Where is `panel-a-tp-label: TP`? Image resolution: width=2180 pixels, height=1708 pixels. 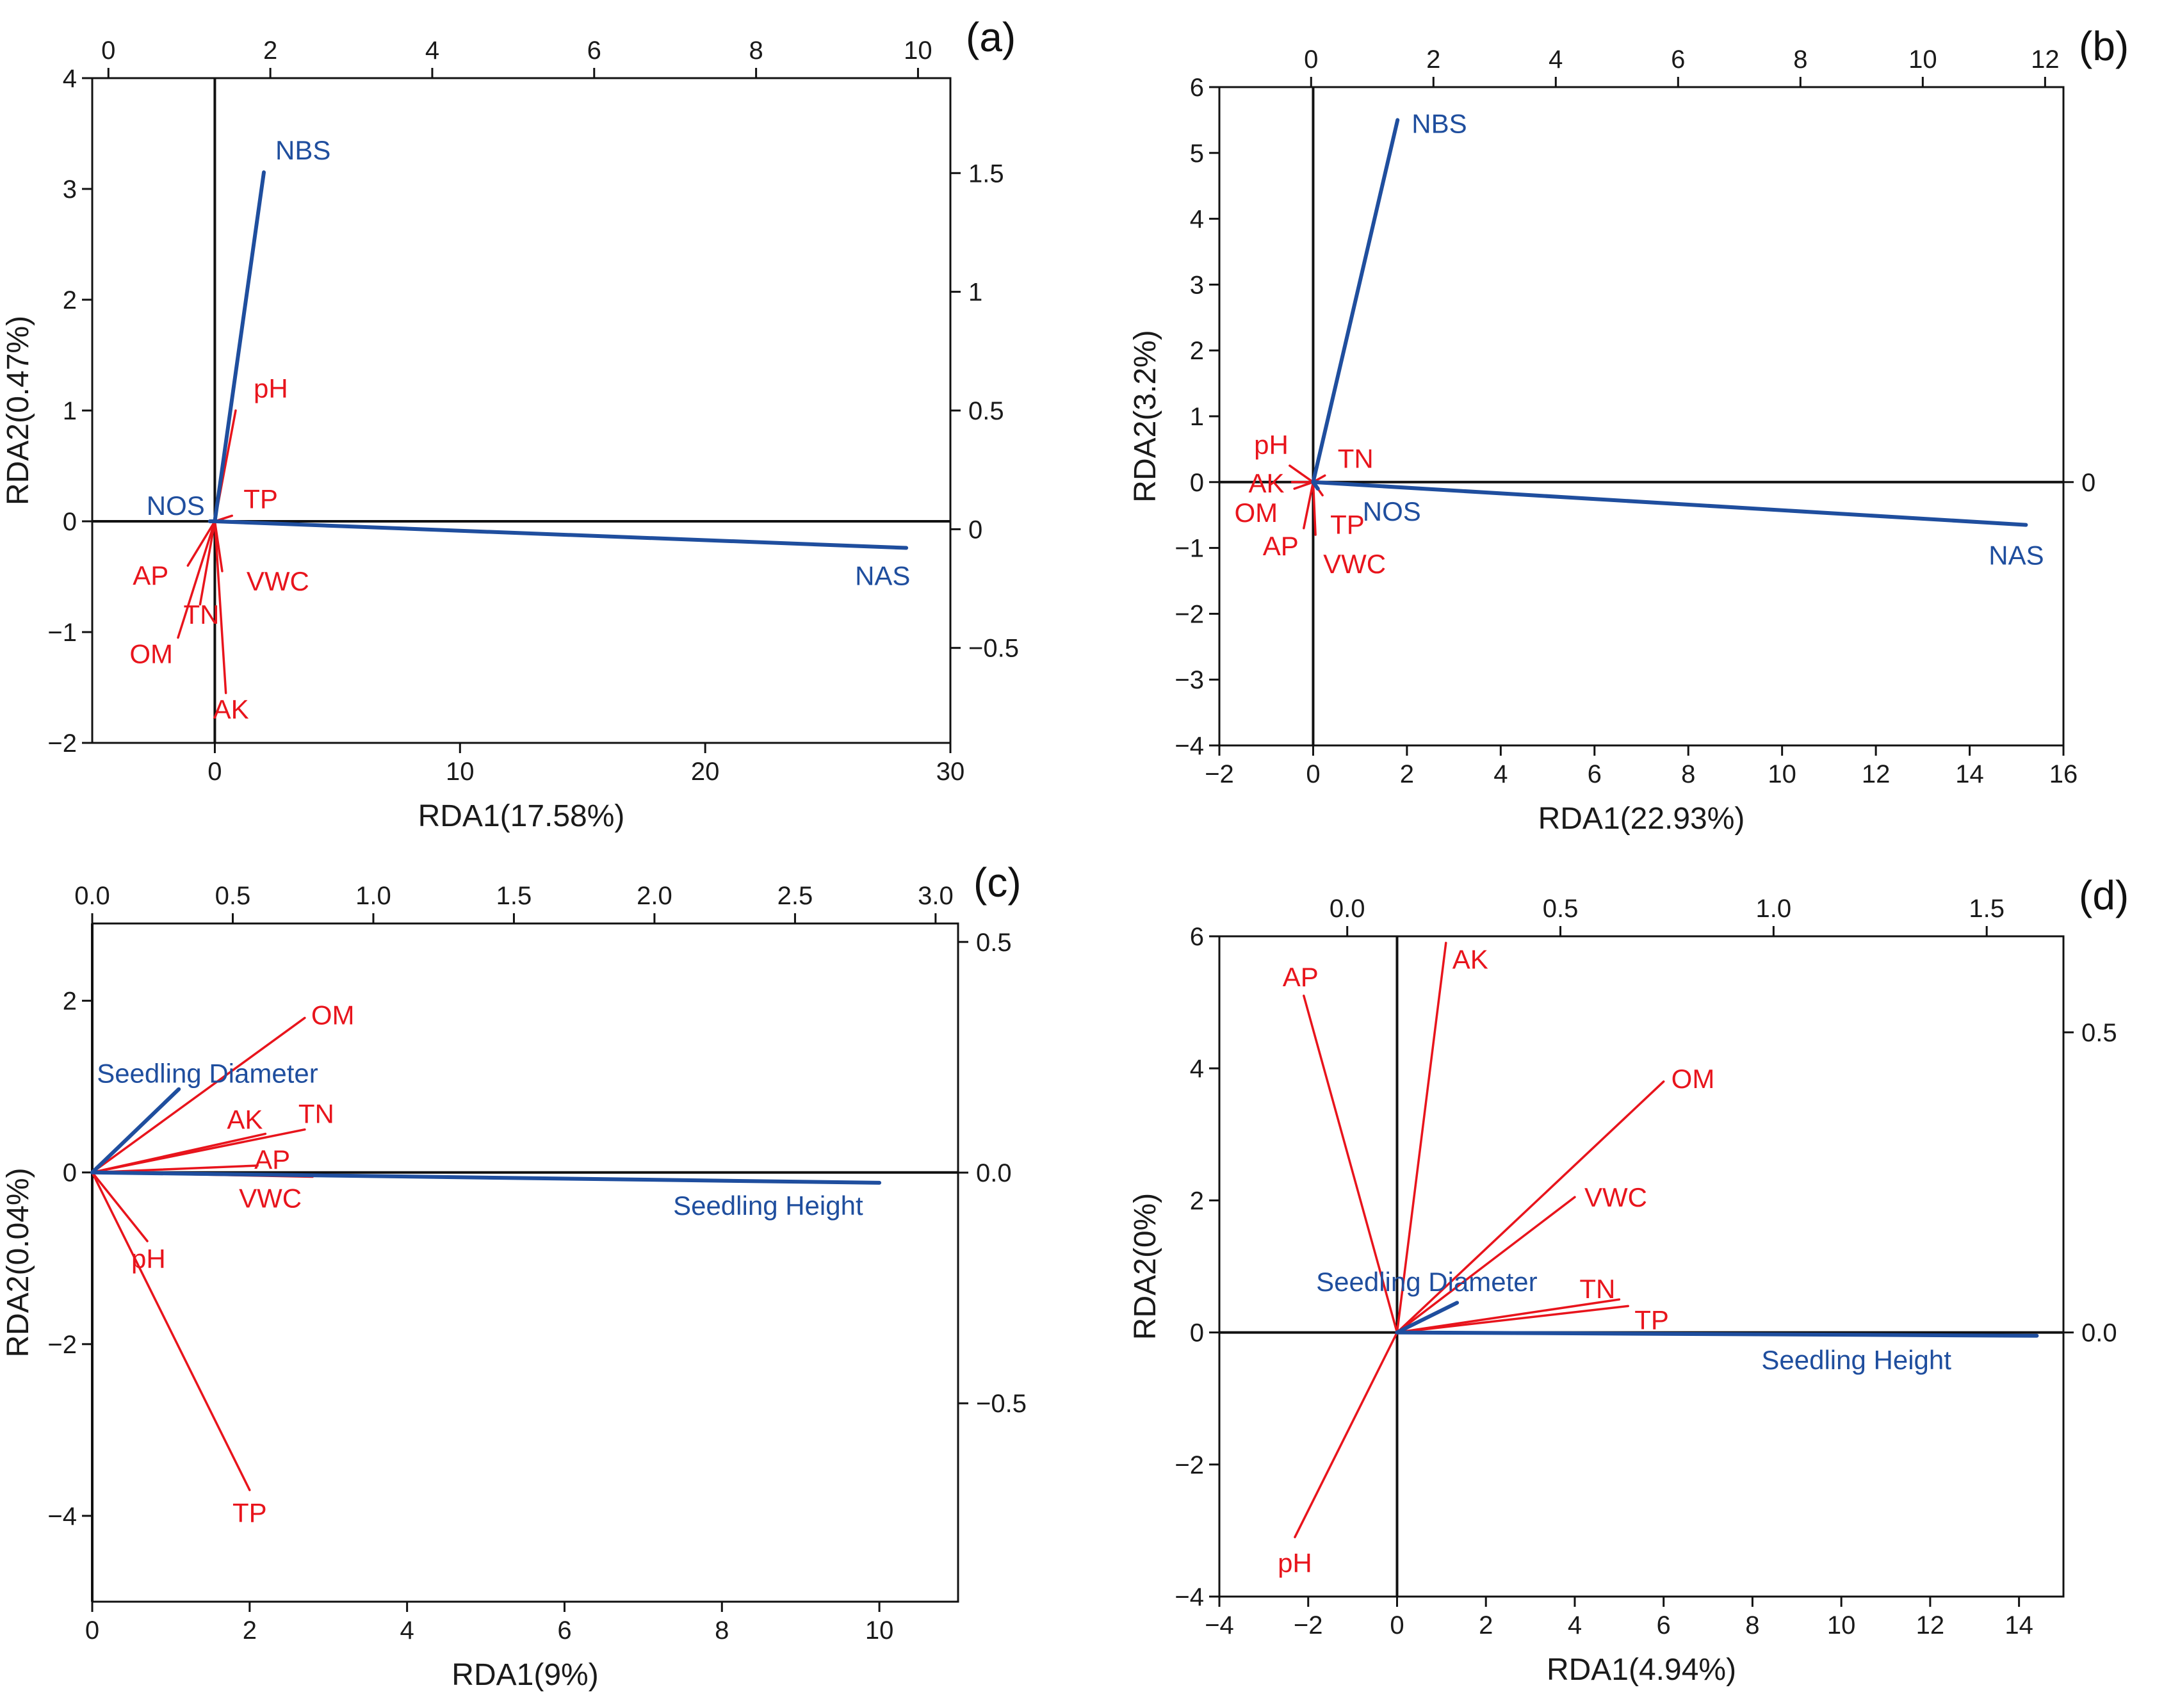 panel-a-tp-label: TP is located at coordinates (260, 499).